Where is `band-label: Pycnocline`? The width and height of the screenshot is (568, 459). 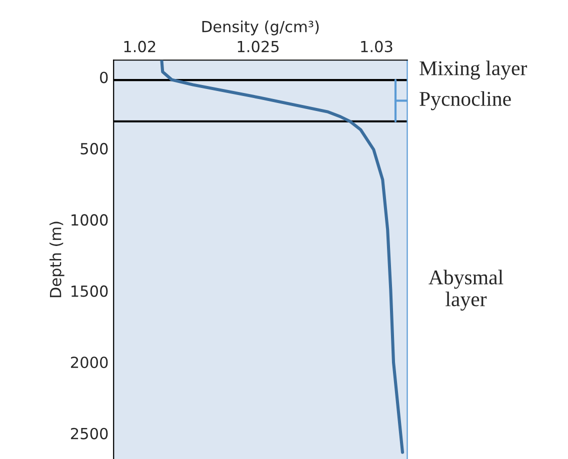 band-label: Pycnocline is located at coordinates (465, 100).